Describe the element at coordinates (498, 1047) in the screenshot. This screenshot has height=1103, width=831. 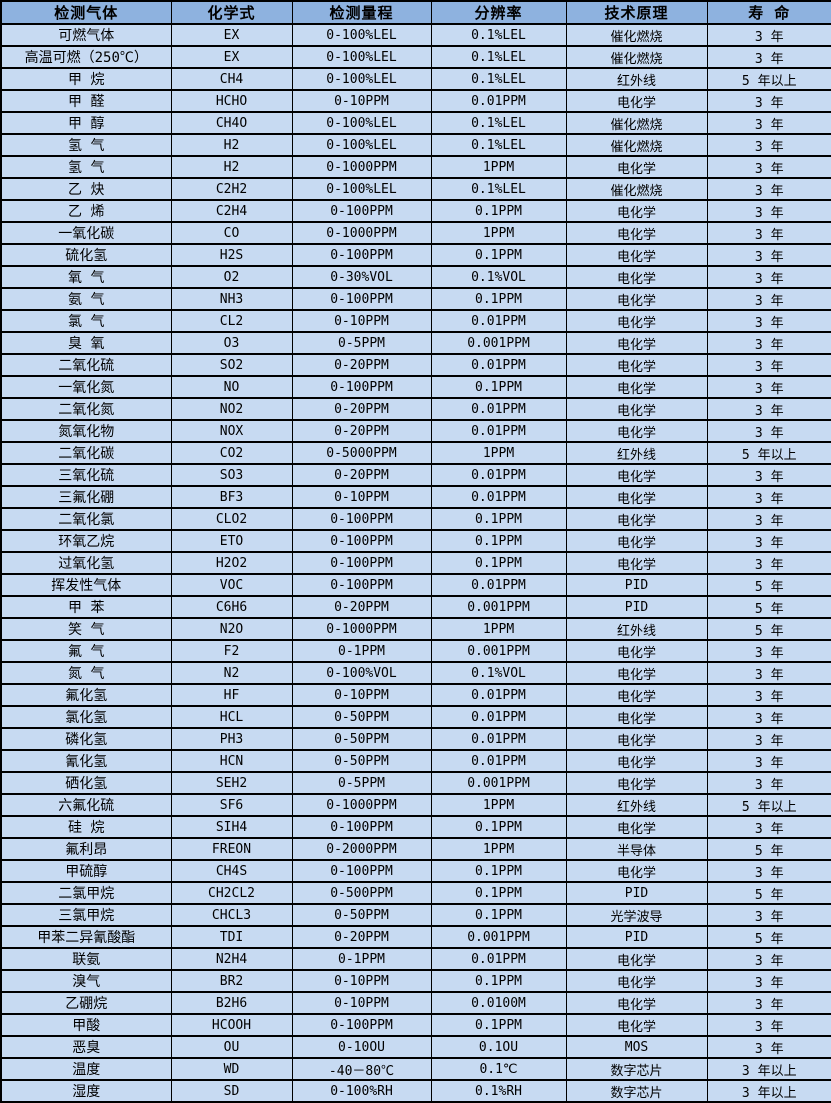
I see `cell-resolution: 0.1OU` at that location.